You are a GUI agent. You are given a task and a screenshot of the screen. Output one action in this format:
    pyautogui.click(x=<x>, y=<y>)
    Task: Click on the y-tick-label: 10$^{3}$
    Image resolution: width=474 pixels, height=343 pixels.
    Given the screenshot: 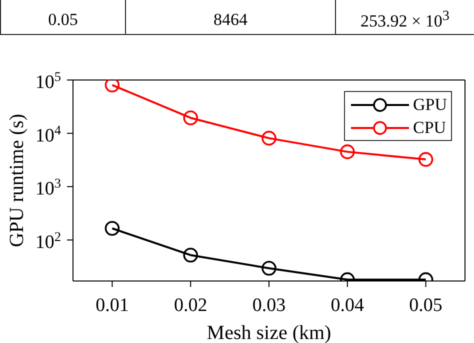 What is the action you would take?
    pyautogui.click(x=48, y=187)
    